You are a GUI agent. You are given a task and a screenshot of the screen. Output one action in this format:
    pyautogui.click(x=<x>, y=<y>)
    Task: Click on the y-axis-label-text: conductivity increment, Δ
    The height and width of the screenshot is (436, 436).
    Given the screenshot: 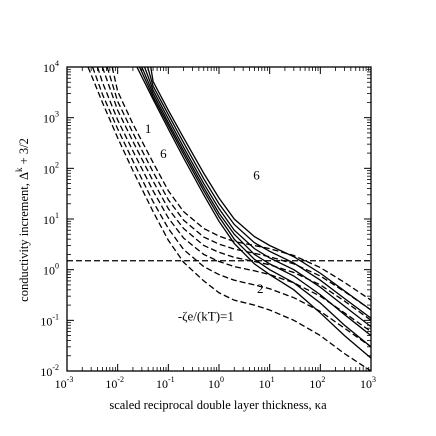 What is the action you would take?
    pyautogui.click(x=24, y=237)
    